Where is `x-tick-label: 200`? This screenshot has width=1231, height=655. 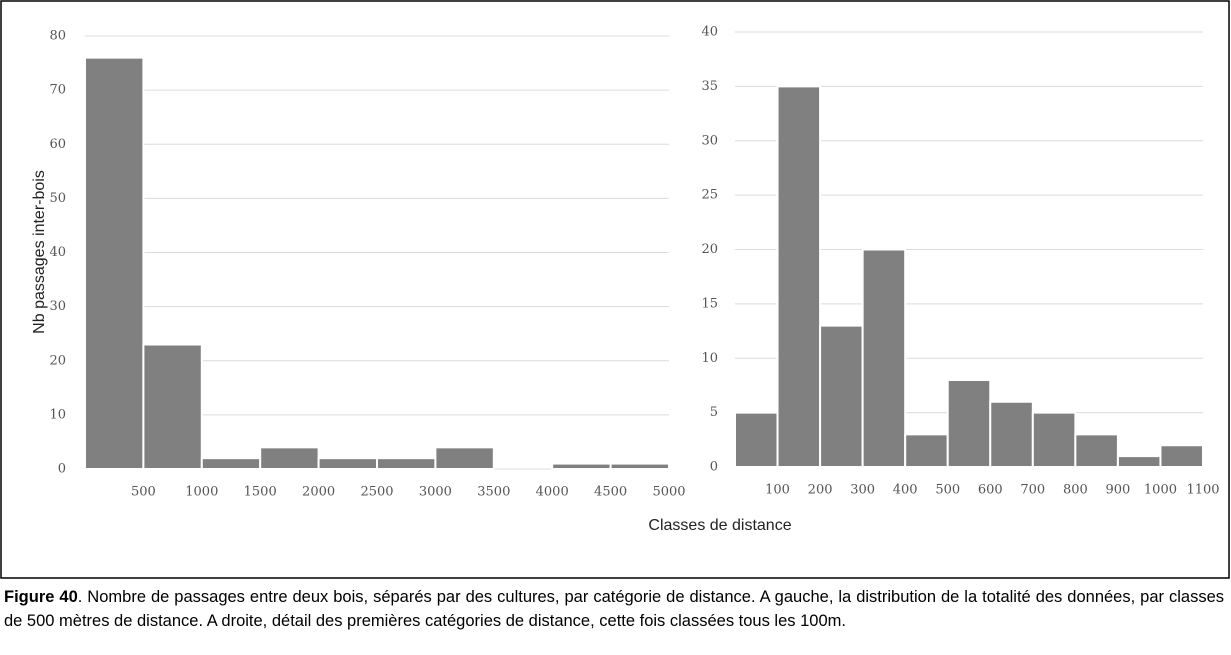
x-tick-label: 200 is located at coordinates (820, 490).